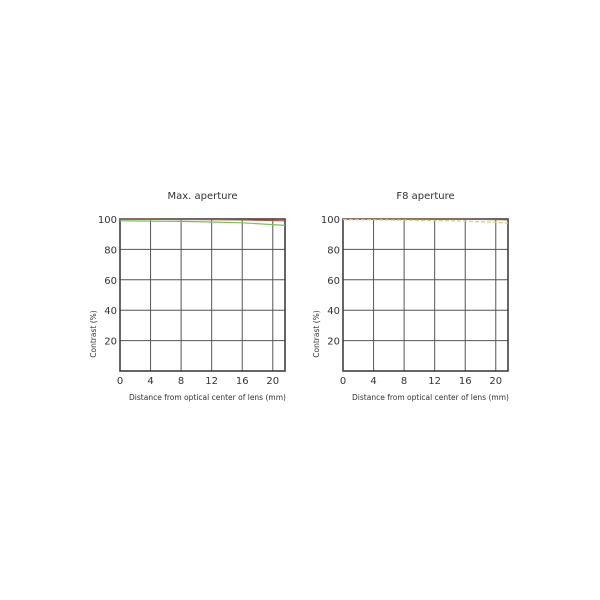  Describe the element at coordinates (202, 196) in the screenshot. I see `chart-title: Max. aperture` at that location.